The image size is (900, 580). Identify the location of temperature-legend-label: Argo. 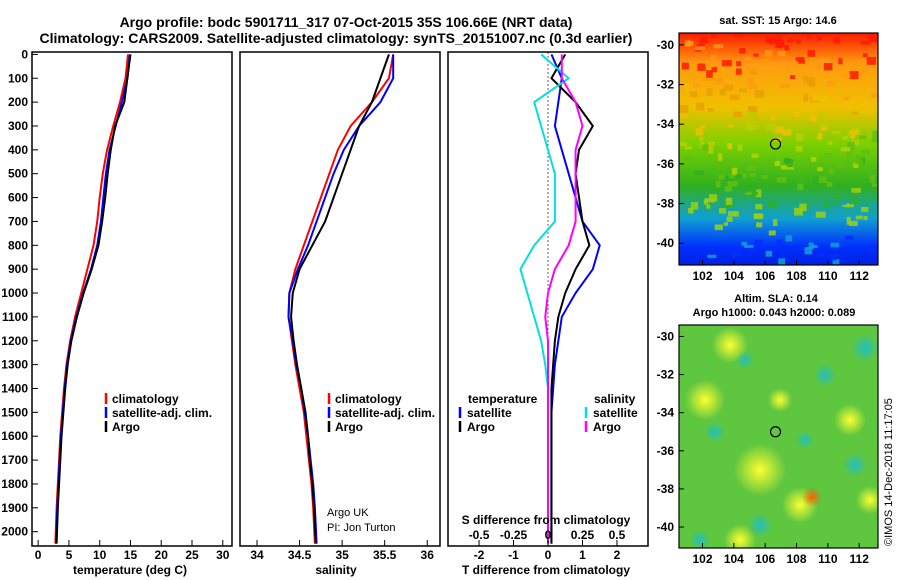
(126, 427).